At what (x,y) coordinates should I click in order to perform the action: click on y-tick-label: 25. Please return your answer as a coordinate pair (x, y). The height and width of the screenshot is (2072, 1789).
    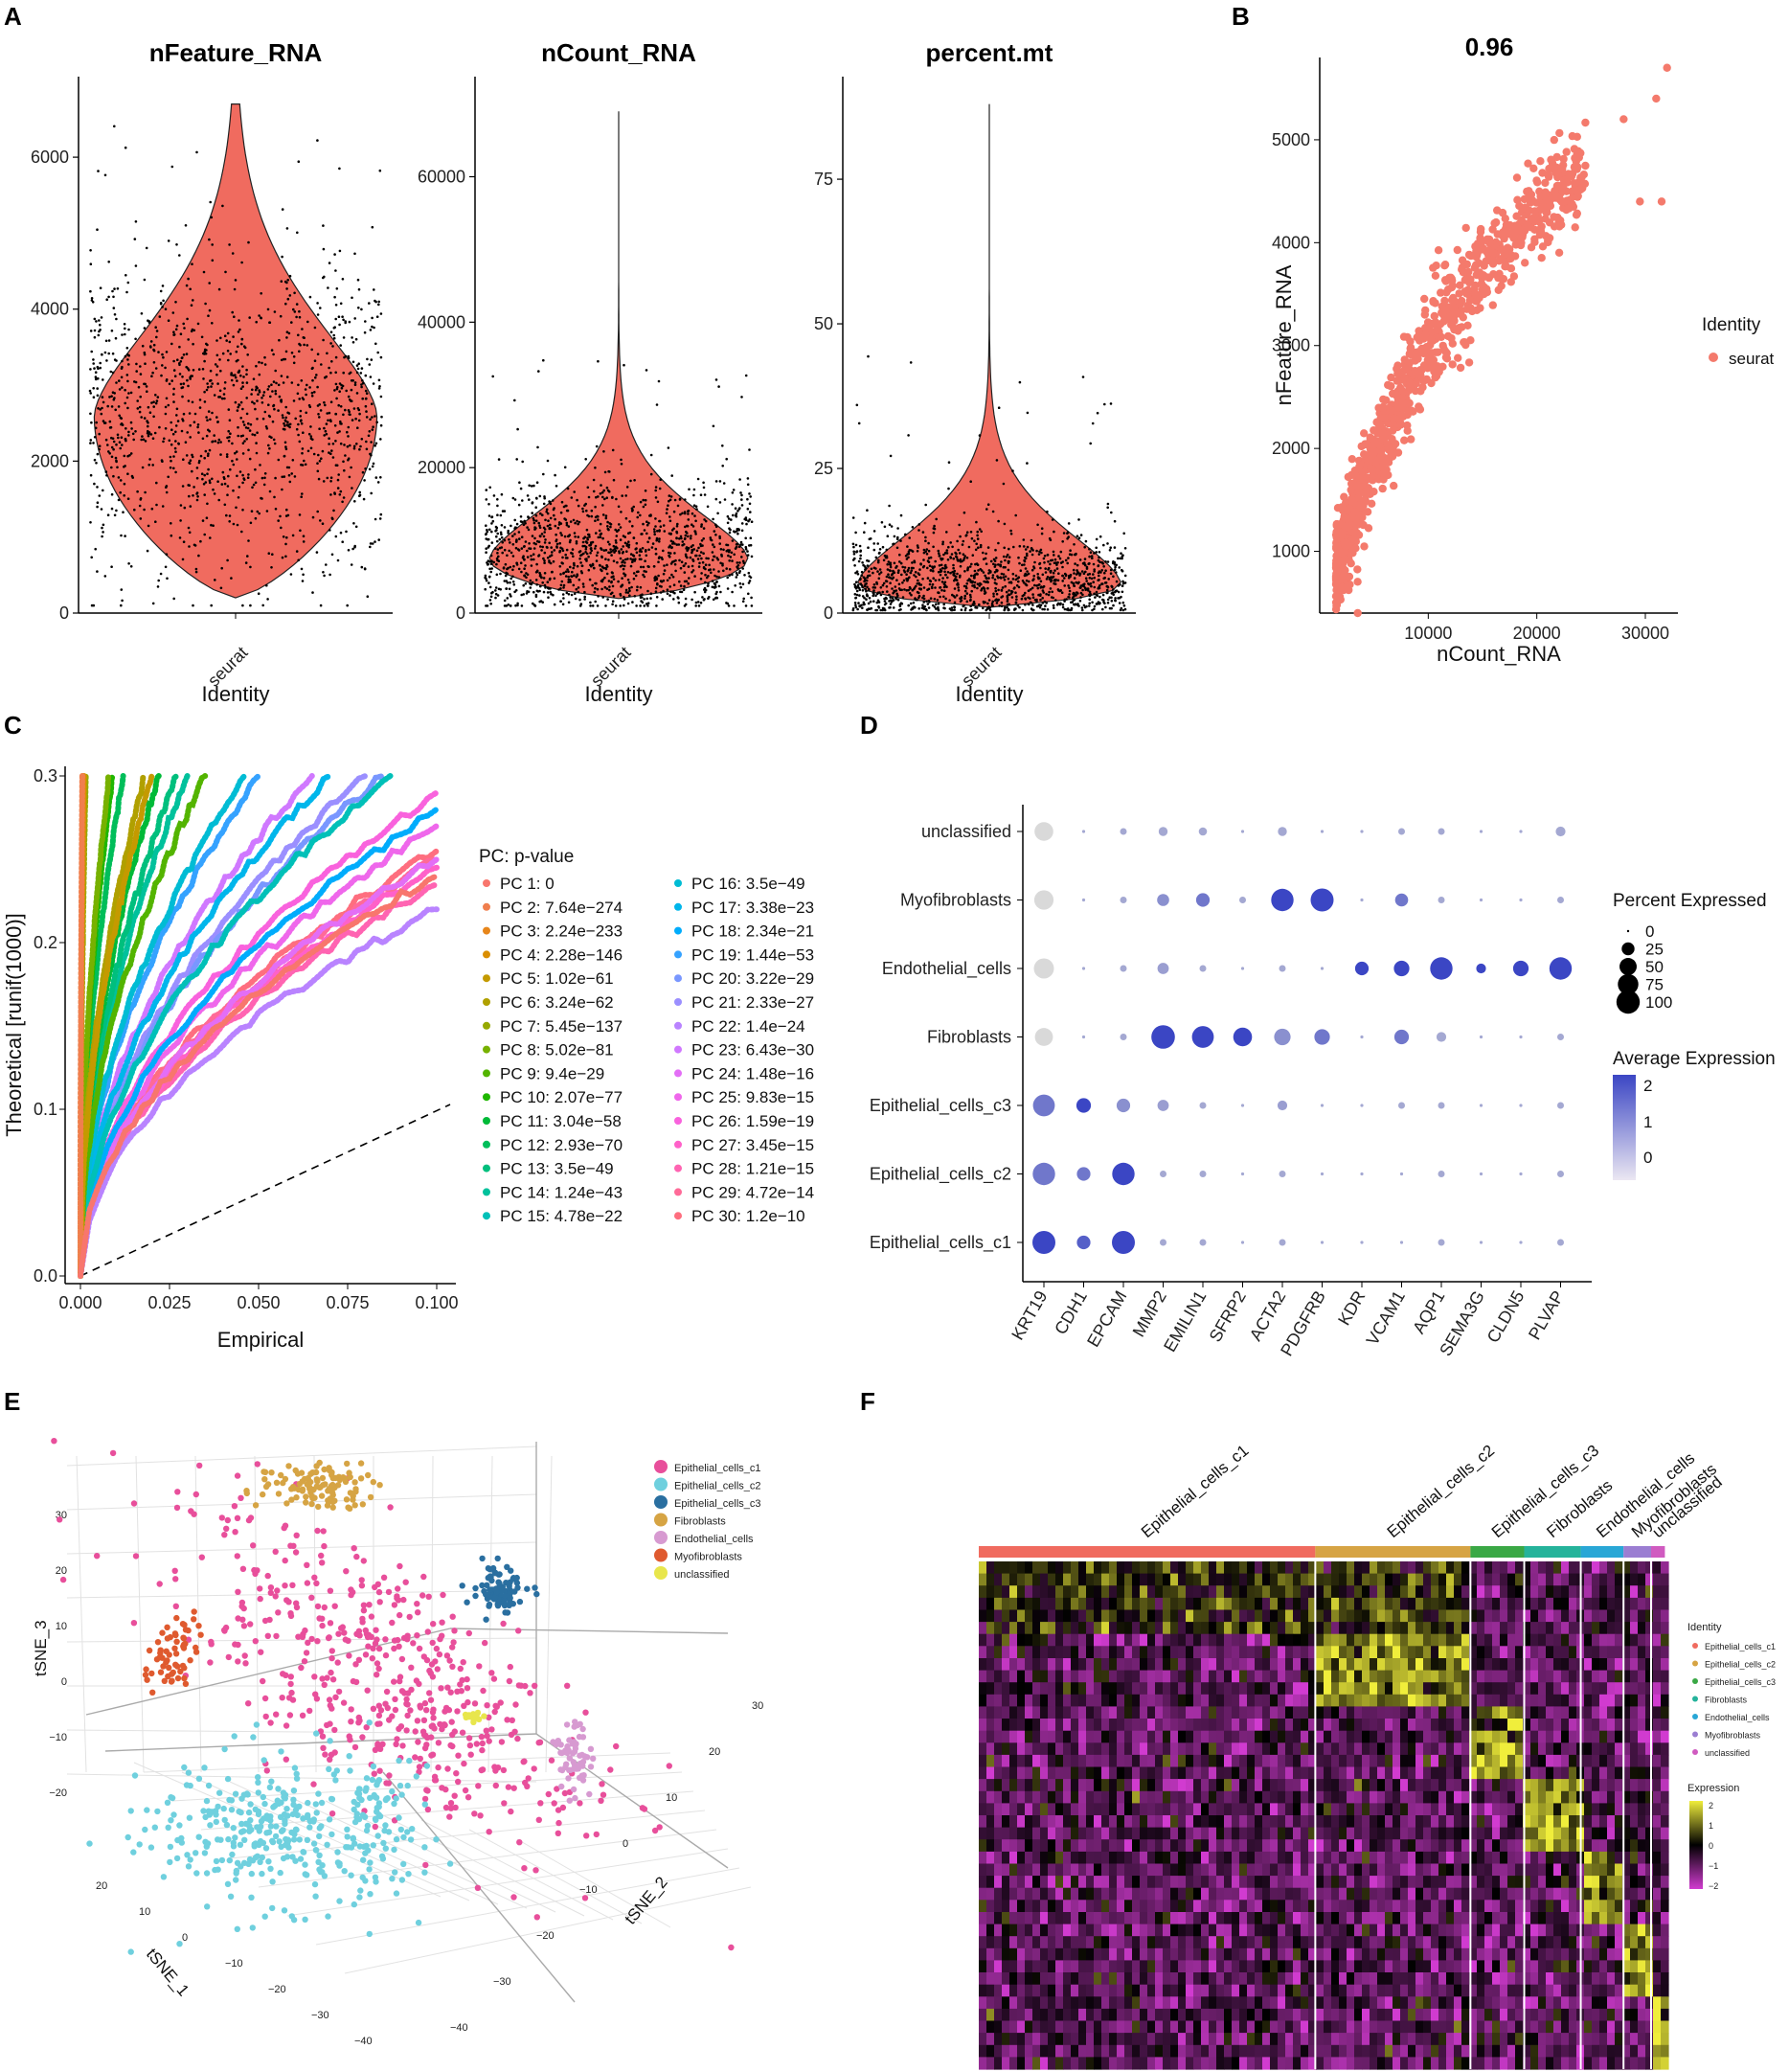
    Looking at the image, I should click on (824, 468).